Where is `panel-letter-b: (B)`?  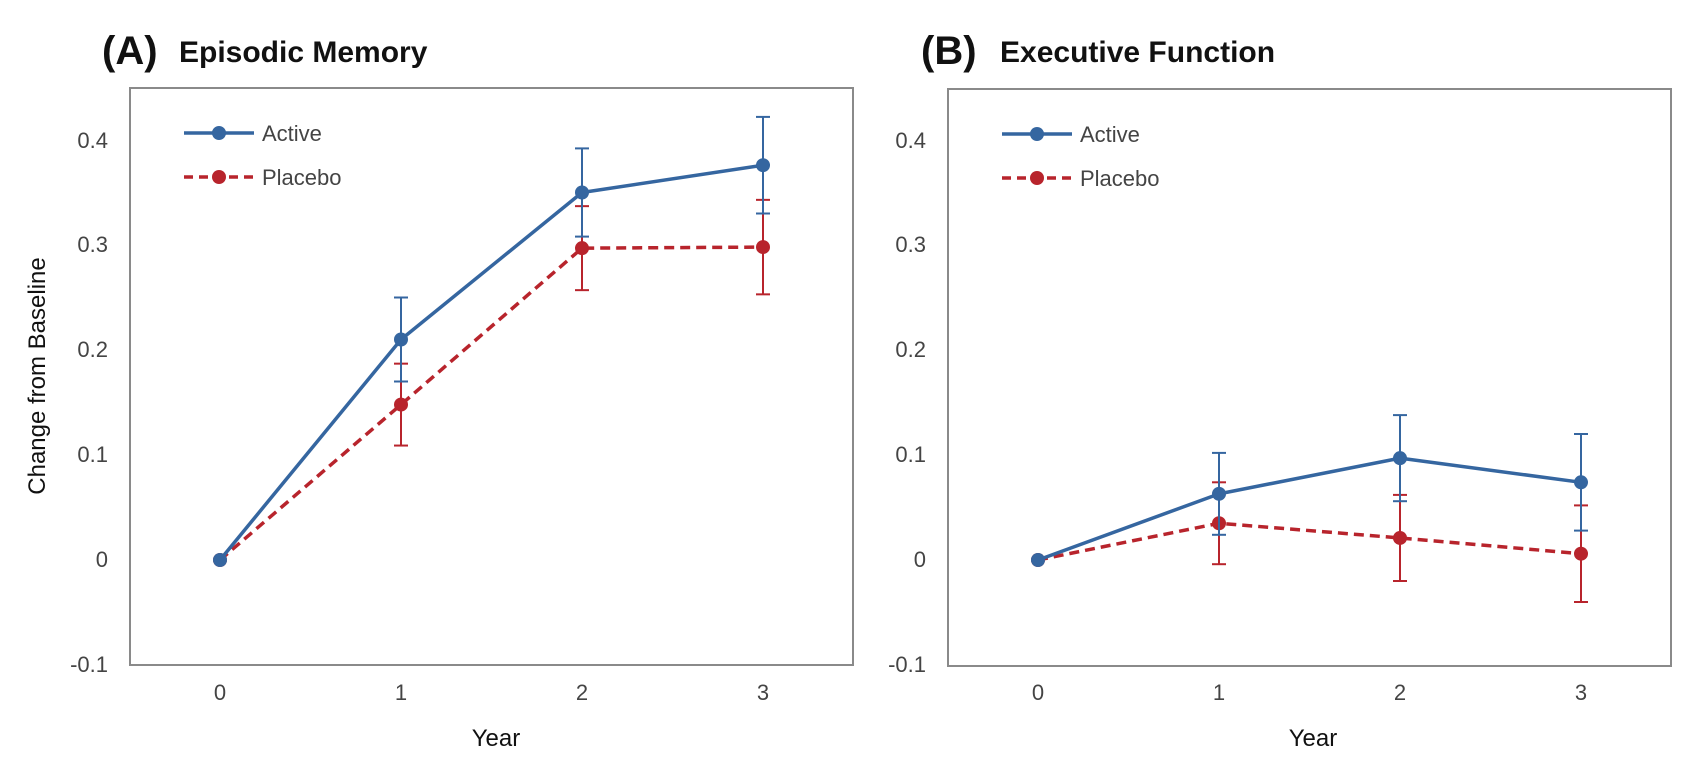
panel-letter-b: (B) is located at coordinates (949, 51).